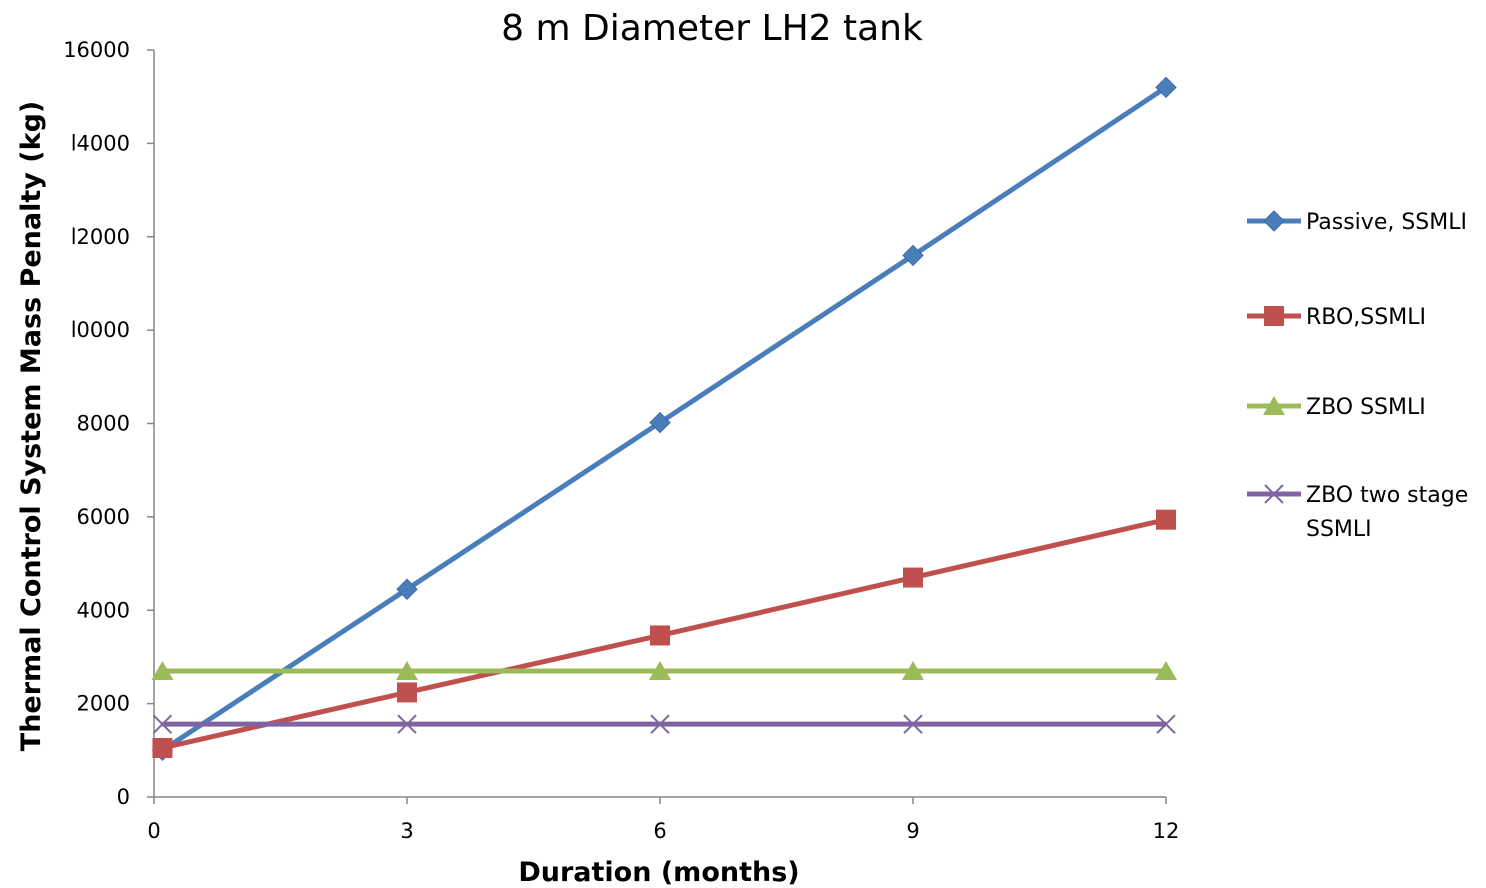 This screenshot has height=888, width=1486. I want to click on x-tick-label: 9, so click(912, 831).